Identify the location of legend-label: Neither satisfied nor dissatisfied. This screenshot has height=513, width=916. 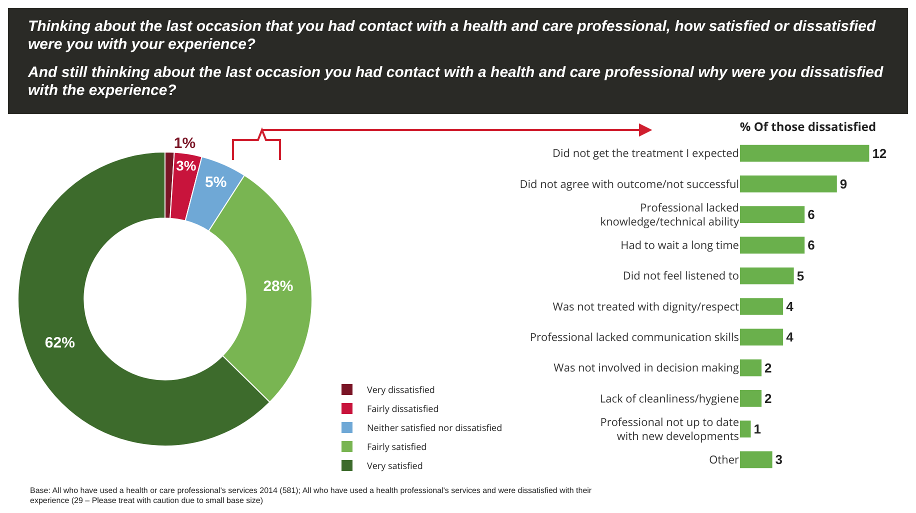
(434, 427).